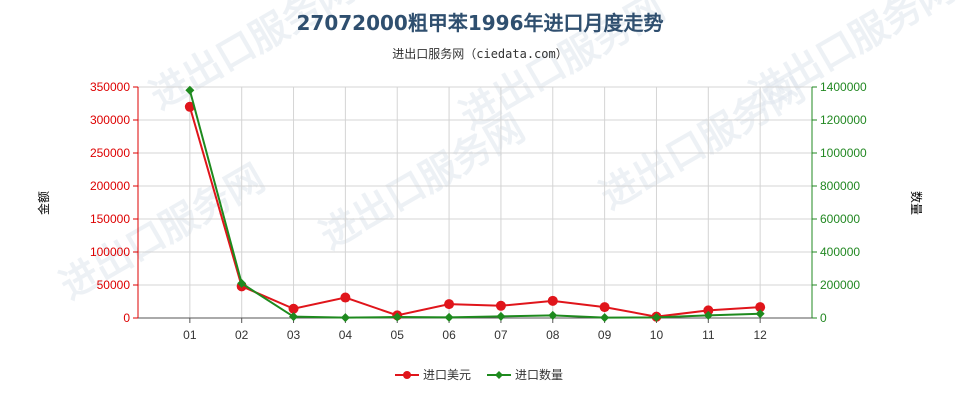 This screenshot has width=960, height=400. I want to click on left-tick-label: 0, so click(126, 318).